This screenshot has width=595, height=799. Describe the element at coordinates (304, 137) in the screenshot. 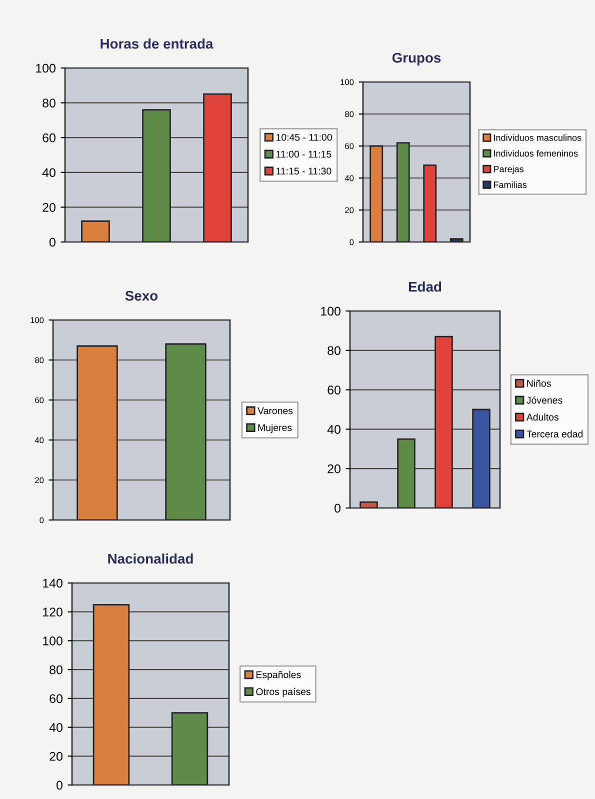

I see `legend-label: 10:45 - 11:00` at that location.